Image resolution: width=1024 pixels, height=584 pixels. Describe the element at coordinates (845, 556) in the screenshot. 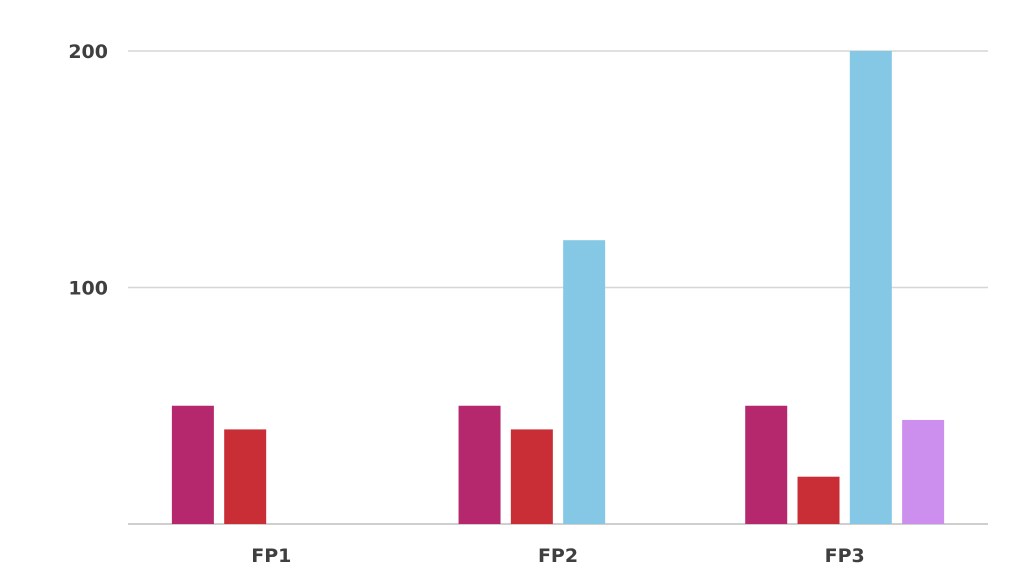

I see `x-tick-label-fp3: FP3` at that location.